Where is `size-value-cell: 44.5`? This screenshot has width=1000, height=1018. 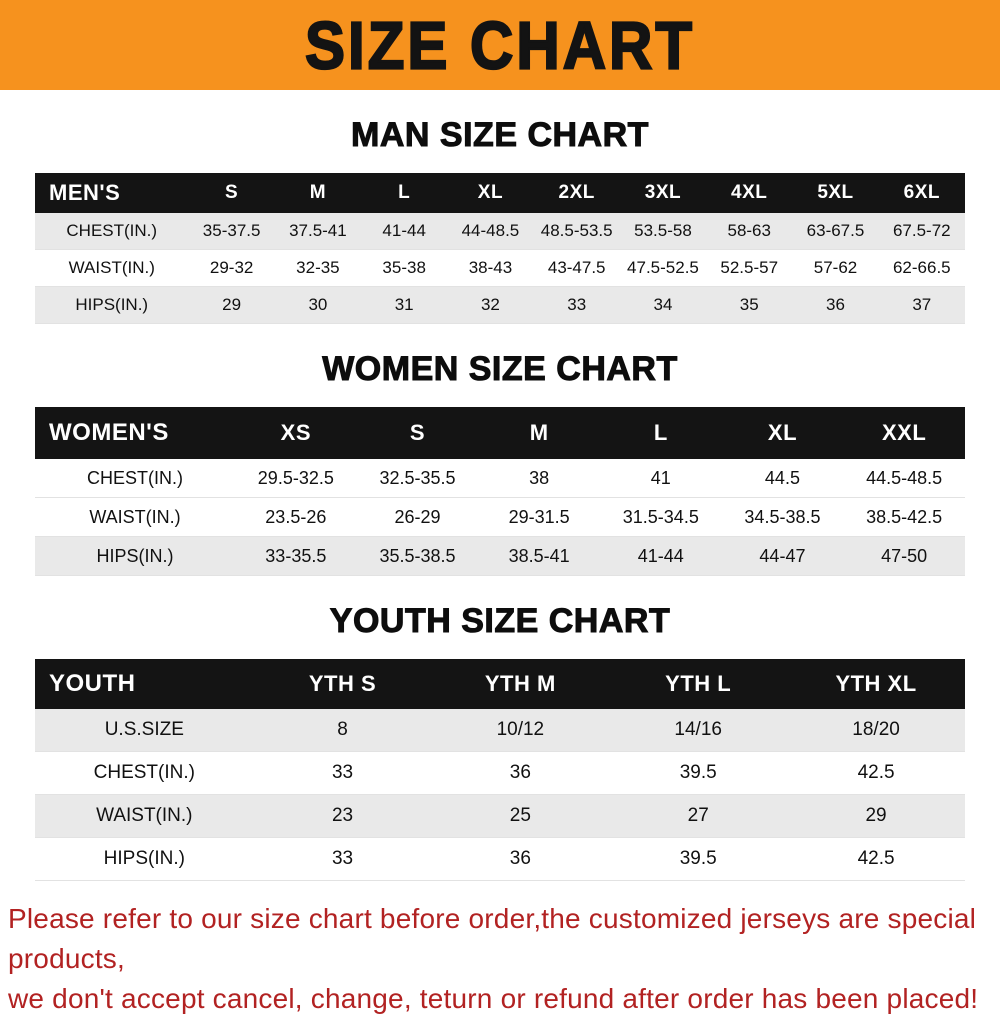 size-value-cell: 44.5 is located at coordinates (783, 478).